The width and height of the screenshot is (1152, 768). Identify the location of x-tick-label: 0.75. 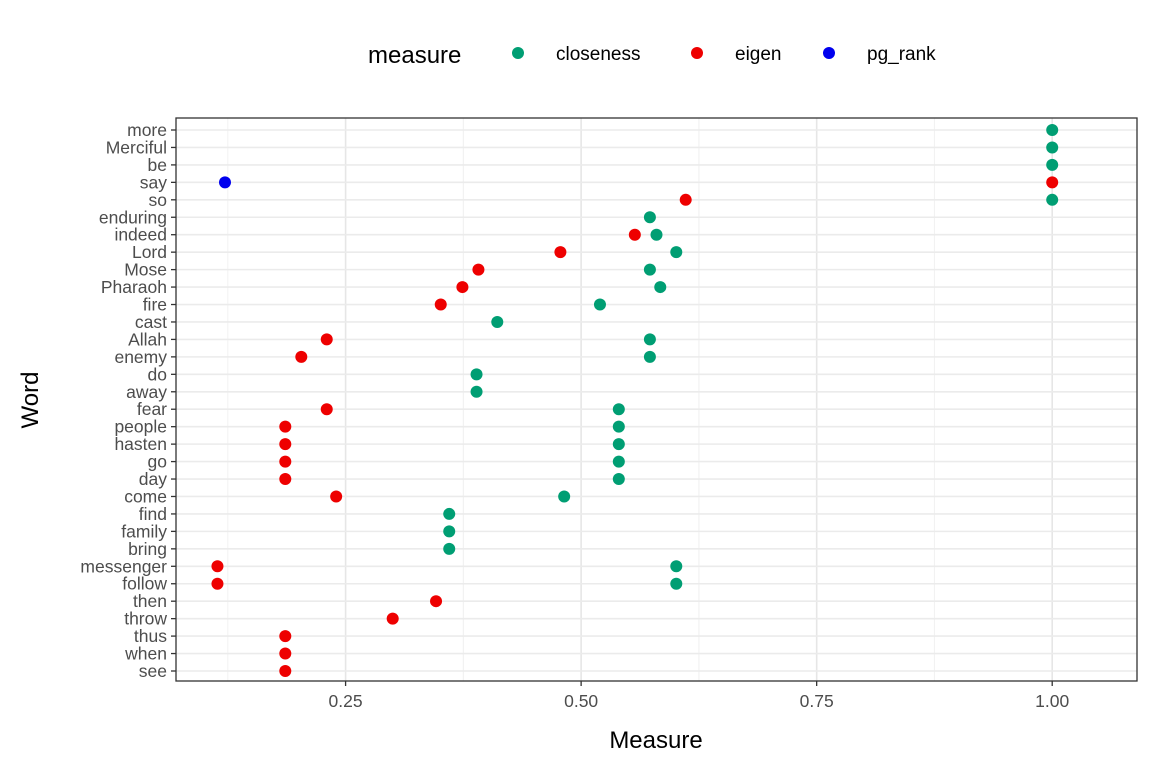
(817, 701).